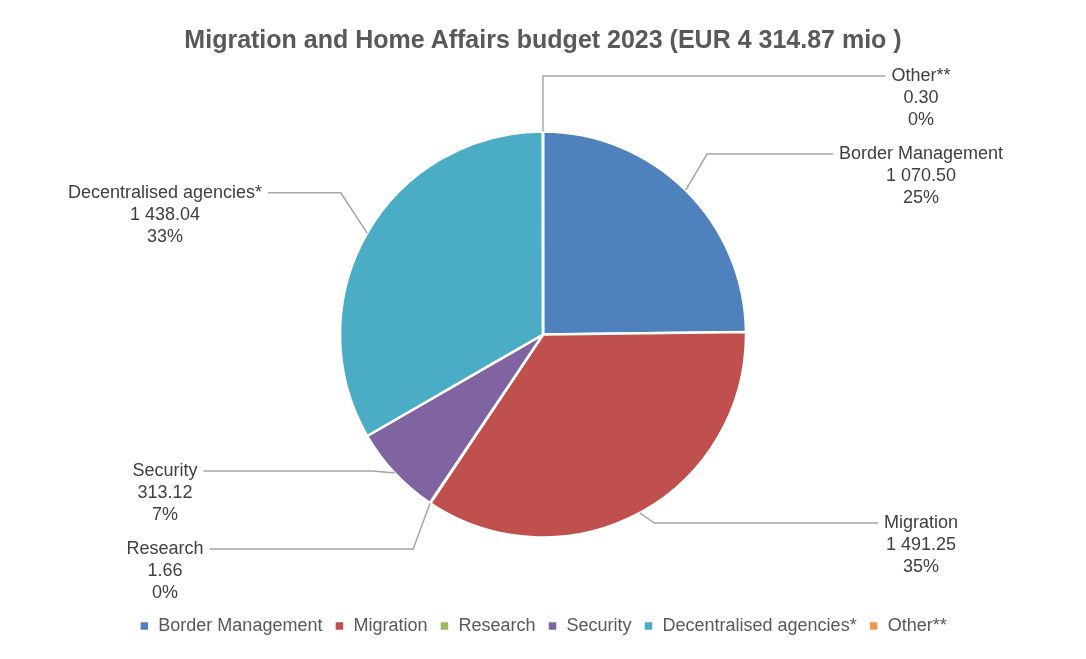 Image resolution: width=1086 pixels, height=659 pixels. What do you see at coordinates (240, 624) in the screenshot?
I see `legend-label: Border Management` at bounding box center [240, 624].